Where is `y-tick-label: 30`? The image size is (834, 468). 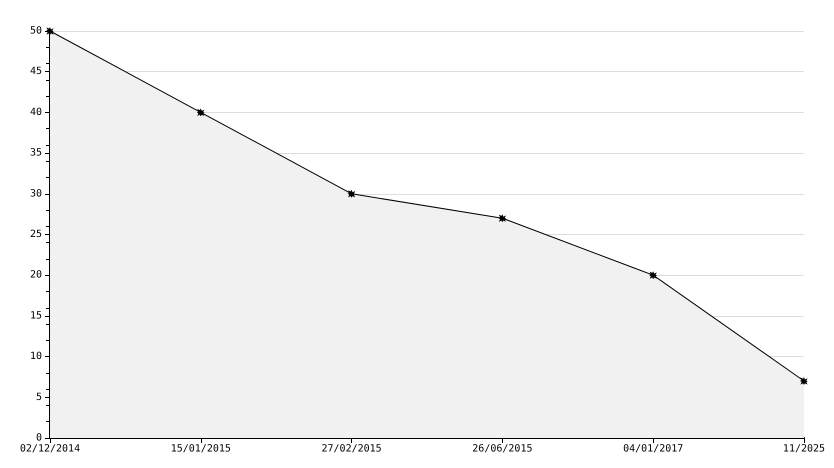
y-tick-label: 30 is located at coordinates (36, 194).